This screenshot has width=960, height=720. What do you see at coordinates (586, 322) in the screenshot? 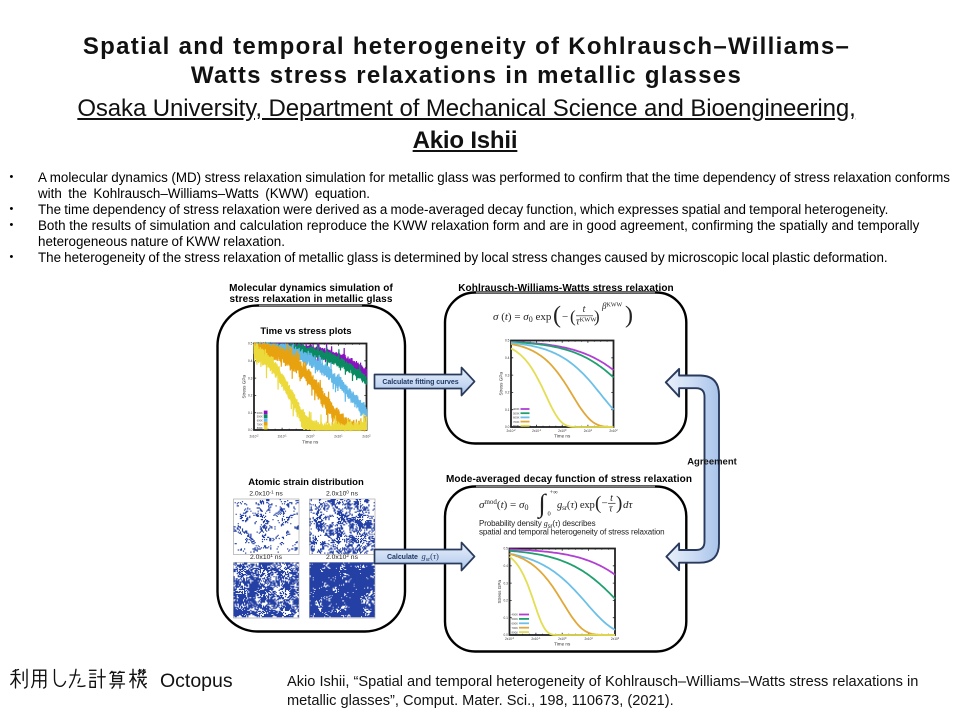
I see `svg-text: τKWW` at bounding box center [586, 322].